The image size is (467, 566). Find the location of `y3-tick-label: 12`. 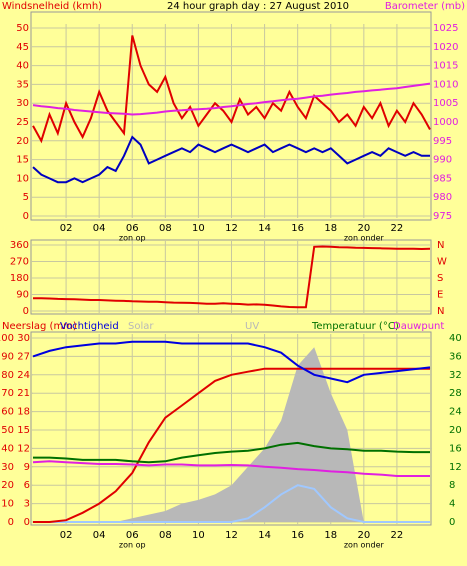

y3-tick-label: 12 is located at coordinates (455, 467).